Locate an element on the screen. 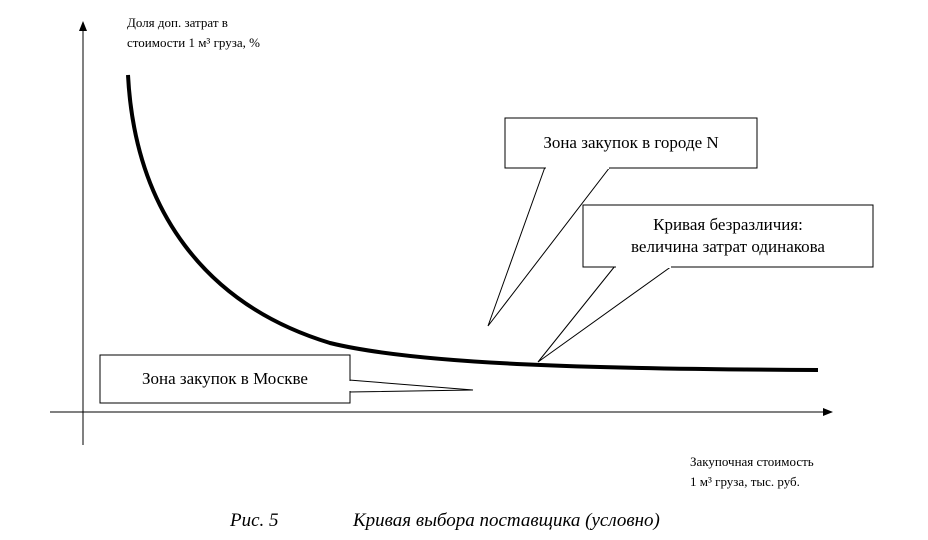 This screenshot has height=540, width=928. callout-text: величина затрат одинакова is located at coordinates (728, 246).